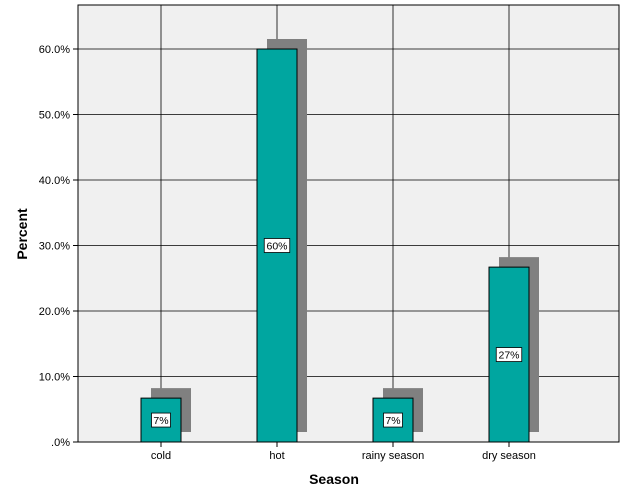 This screenshot has width=626, height=501. I want to click on data-label: 27%, so click(508, 356).